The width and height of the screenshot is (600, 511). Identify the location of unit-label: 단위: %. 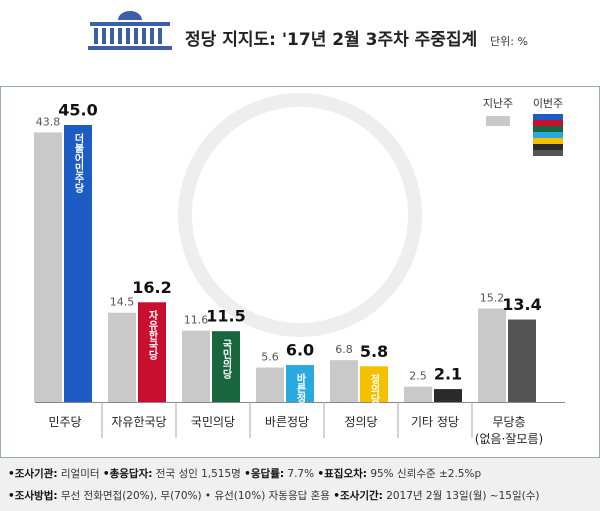
(509, 41).